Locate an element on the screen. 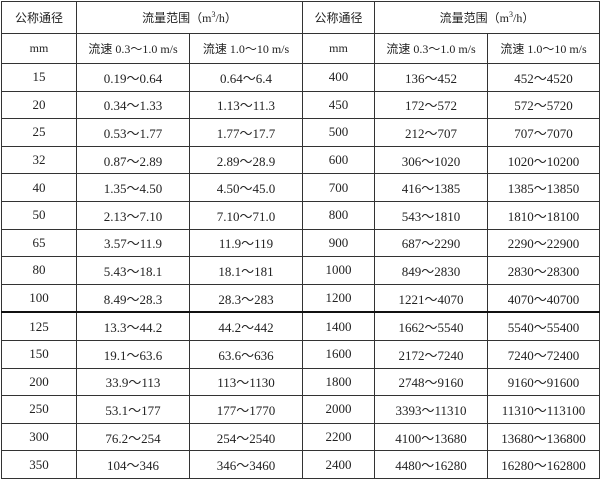  cell-flow-low-left: 0.34～1.33 is located at coordinates (133, 105).